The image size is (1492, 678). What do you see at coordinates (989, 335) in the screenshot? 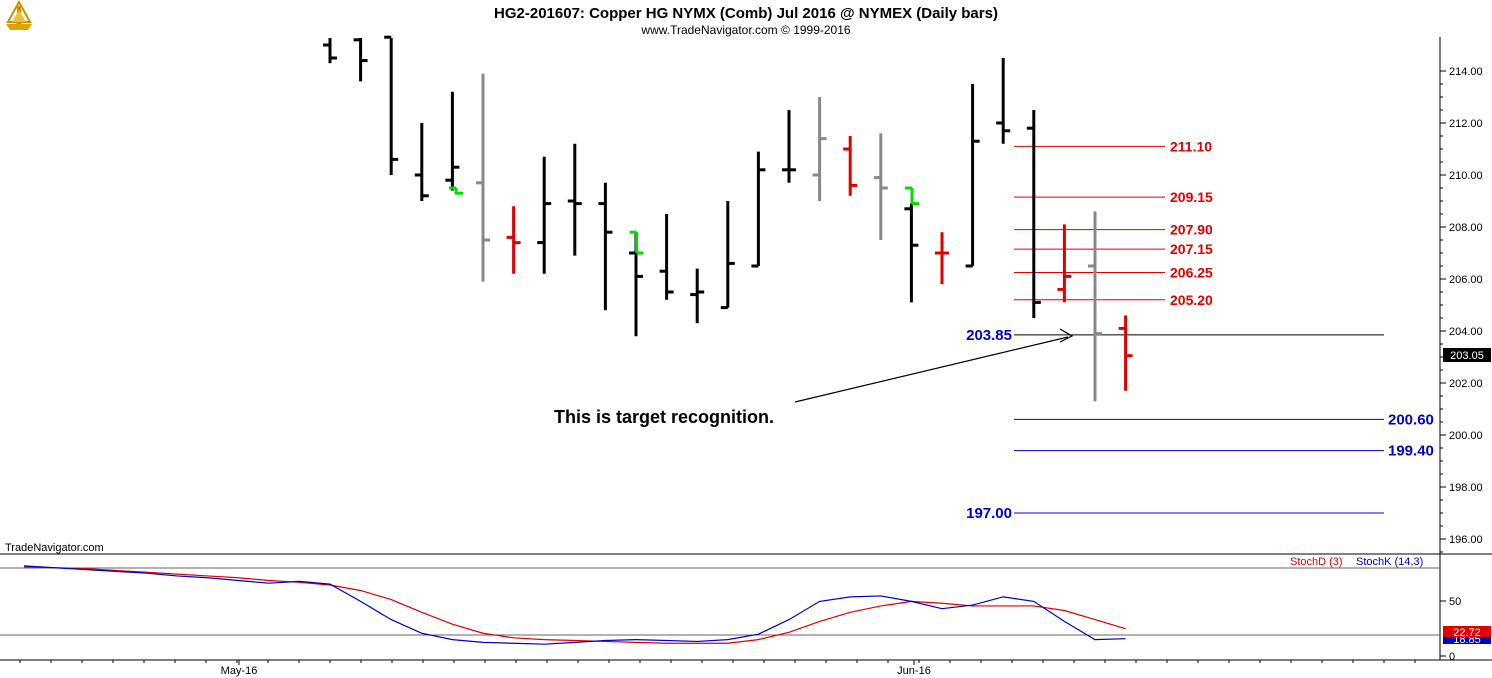
I see `level-label: 203.85` at bounding box center [989, 335].